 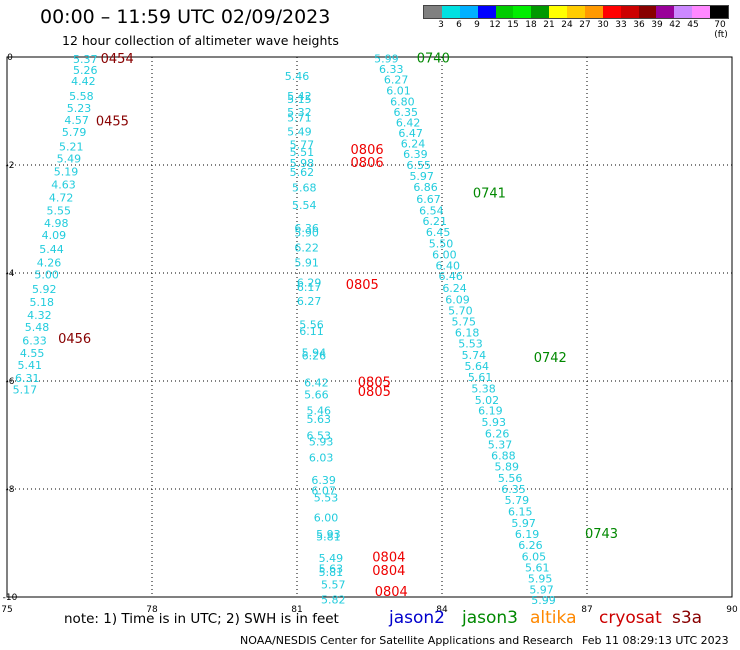 What do you see at coordinates (388, 571) in the screenshot?
I see `time-label: 0804` at bounding box center [388, 571].